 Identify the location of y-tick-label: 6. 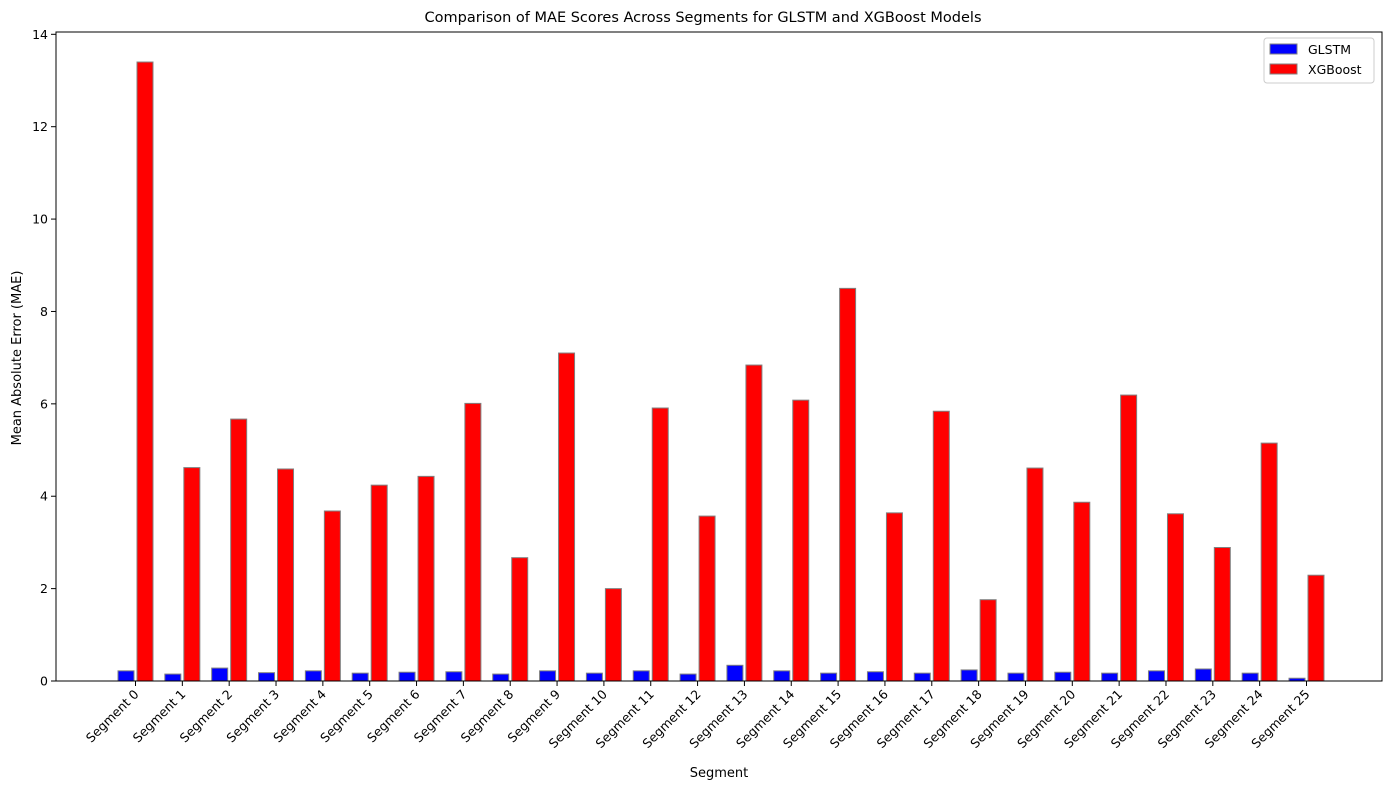
(44, 403).